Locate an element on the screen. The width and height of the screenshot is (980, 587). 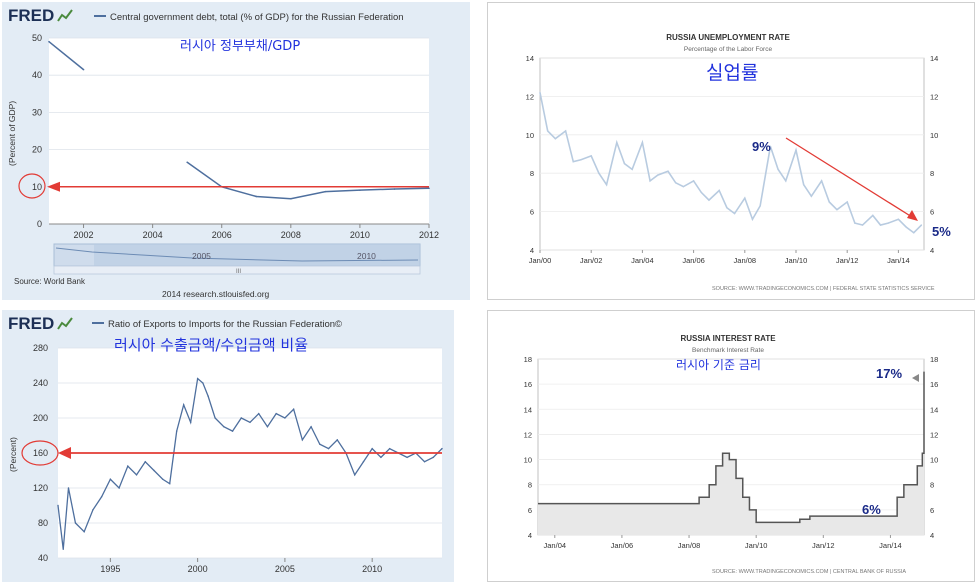
y-tick-label-right: 4 is located at coordinates (932, 250).